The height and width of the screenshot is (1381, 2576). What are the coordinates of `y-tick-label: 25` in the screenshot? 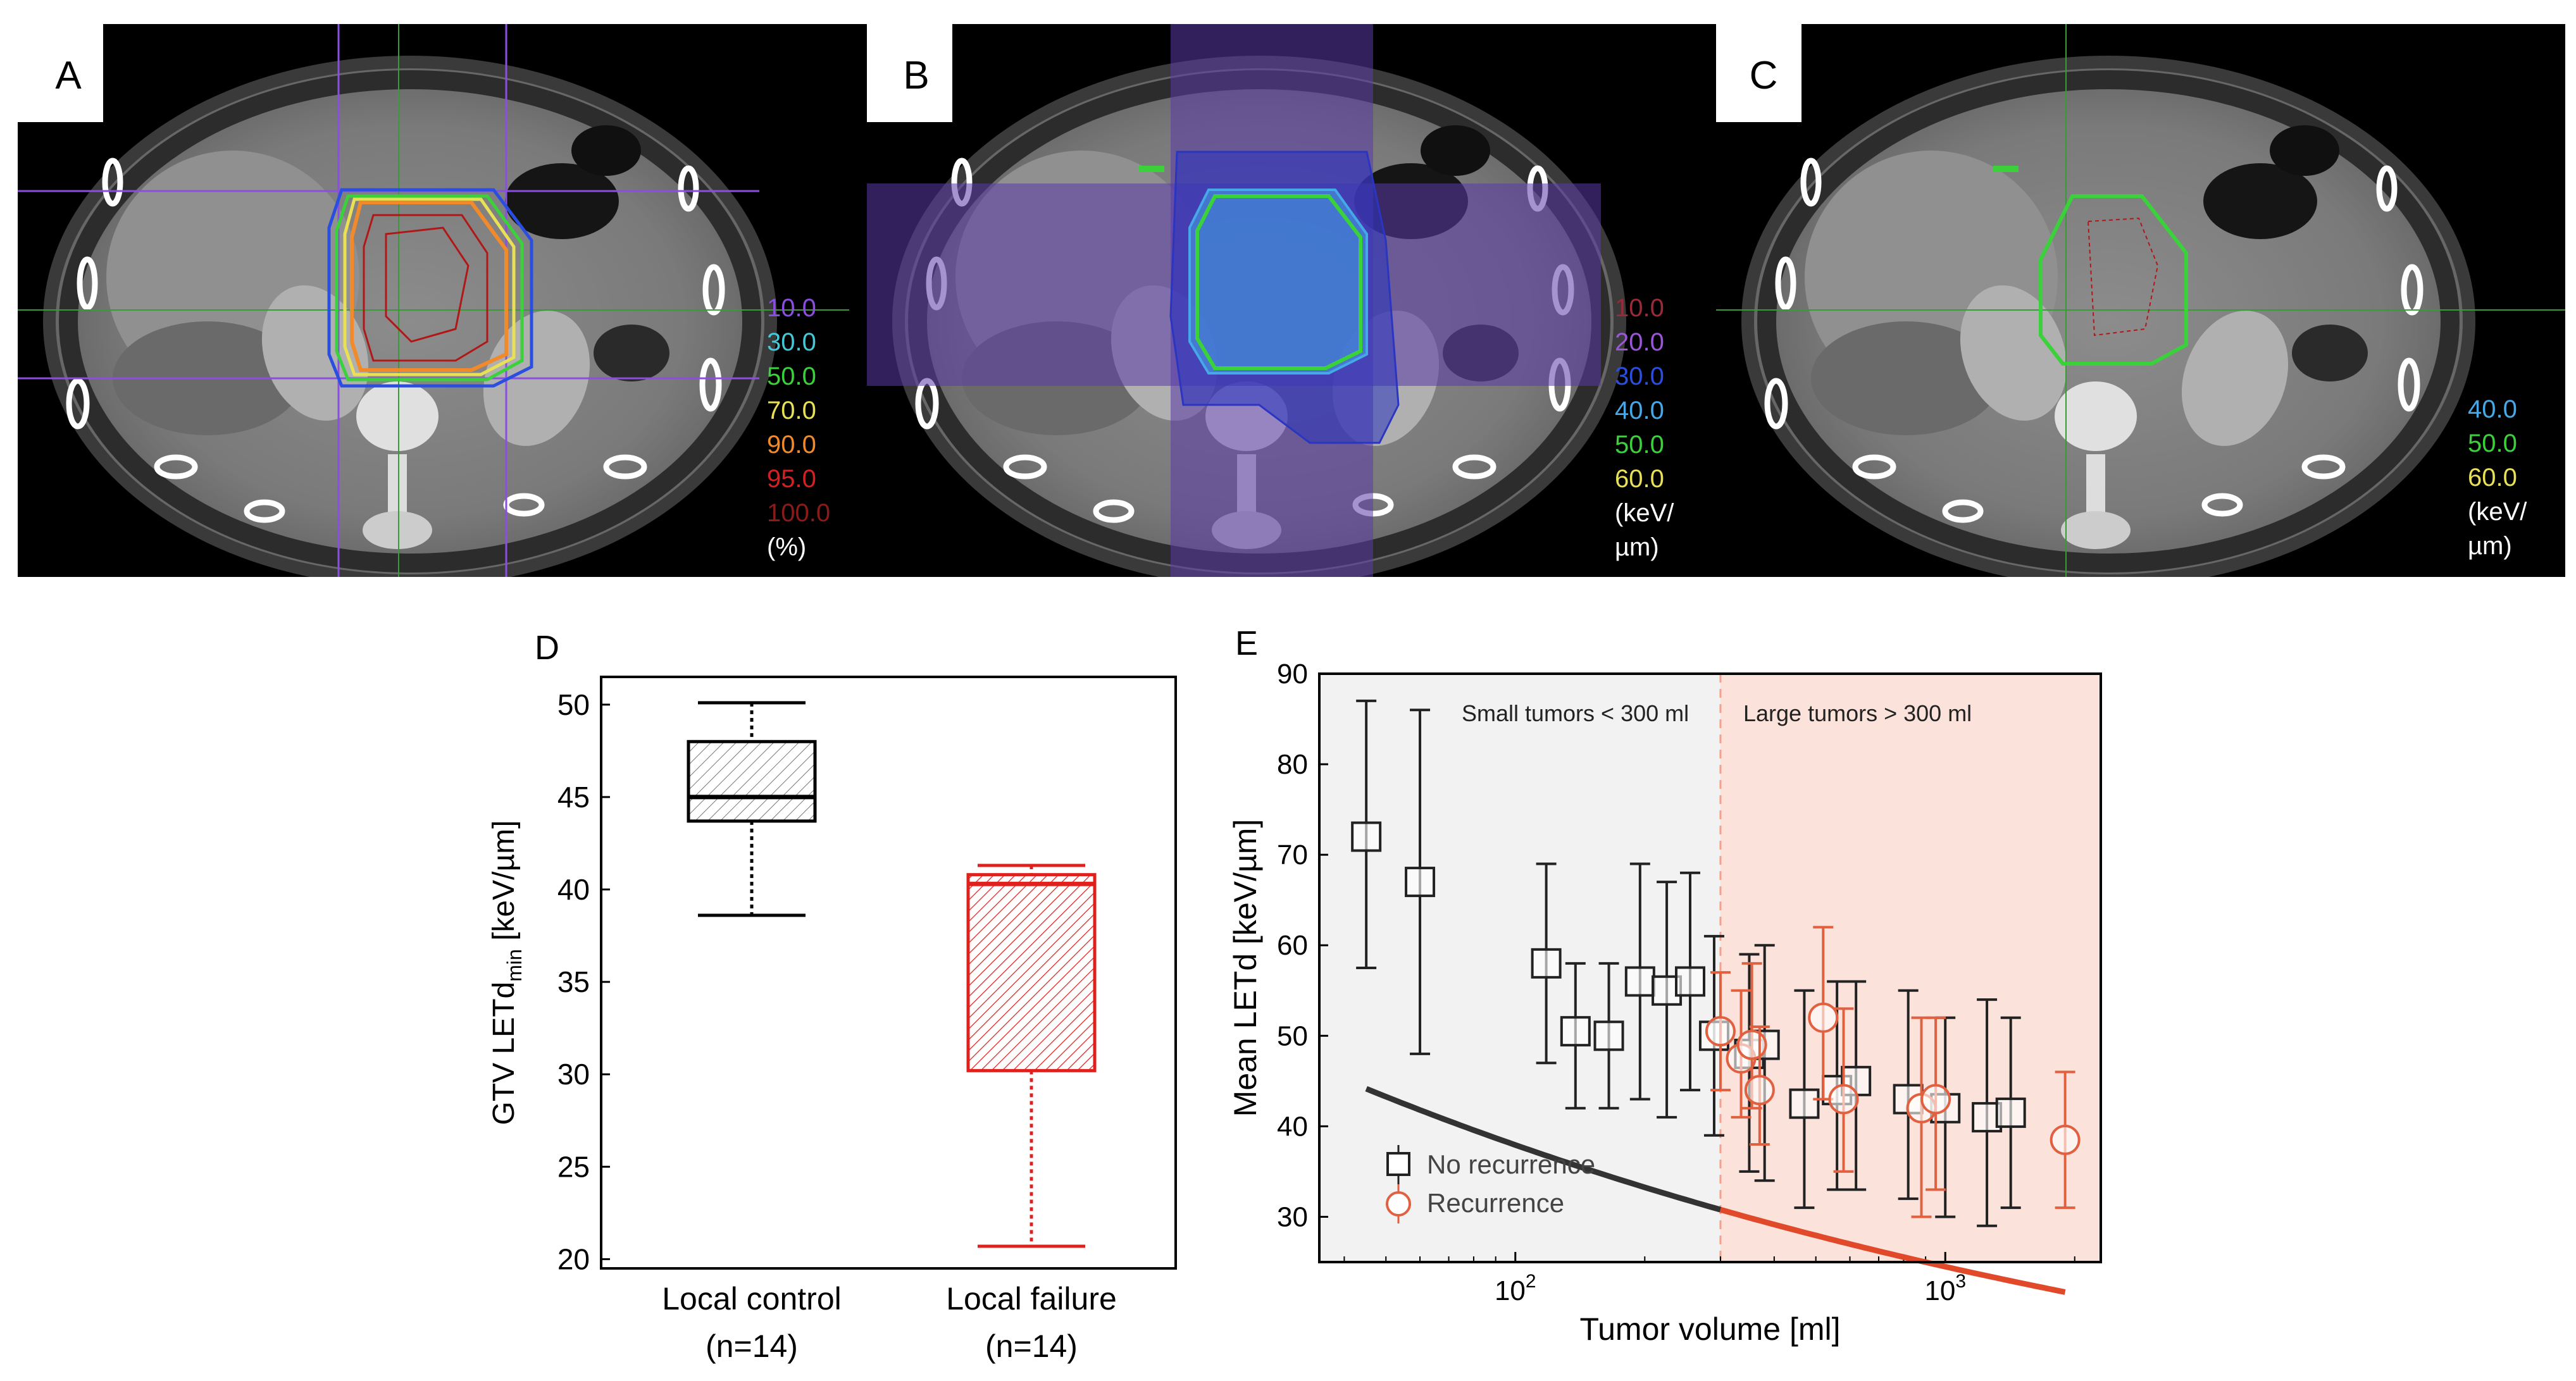 It's located at (574, 1166).